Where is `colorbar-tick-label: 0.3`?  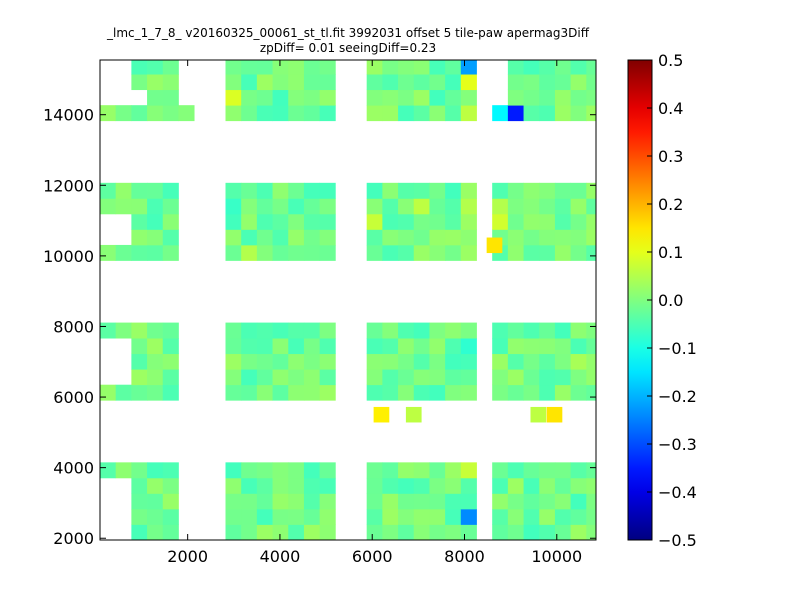 colorbar-tick-label: 0.3 is located at coordinates (670, 156).